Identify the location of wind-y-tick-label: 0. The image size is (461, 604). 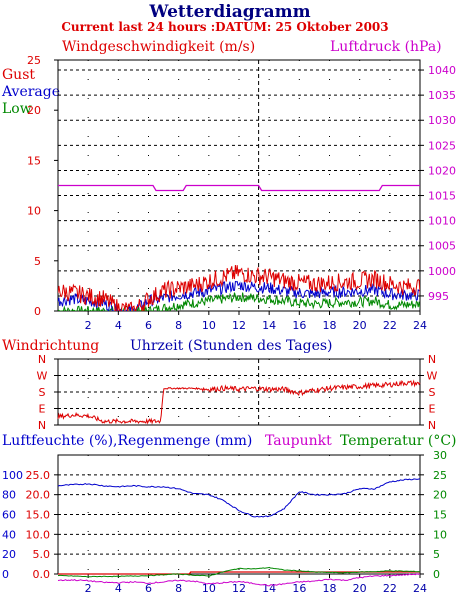
(37, 311).